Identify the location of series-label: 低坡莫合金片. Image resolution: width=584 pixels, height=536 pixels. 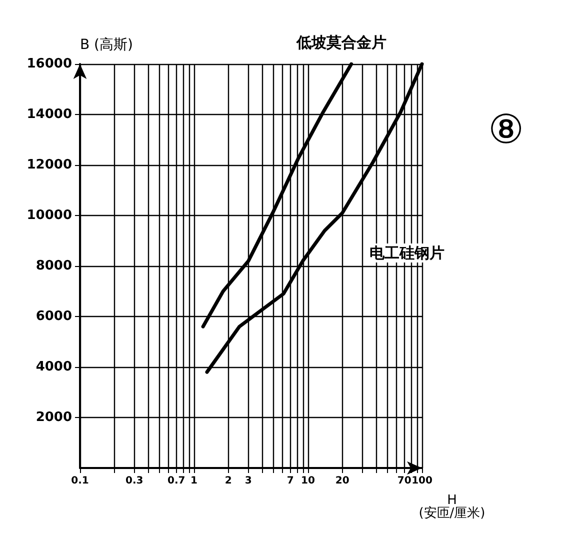
(340, 43).